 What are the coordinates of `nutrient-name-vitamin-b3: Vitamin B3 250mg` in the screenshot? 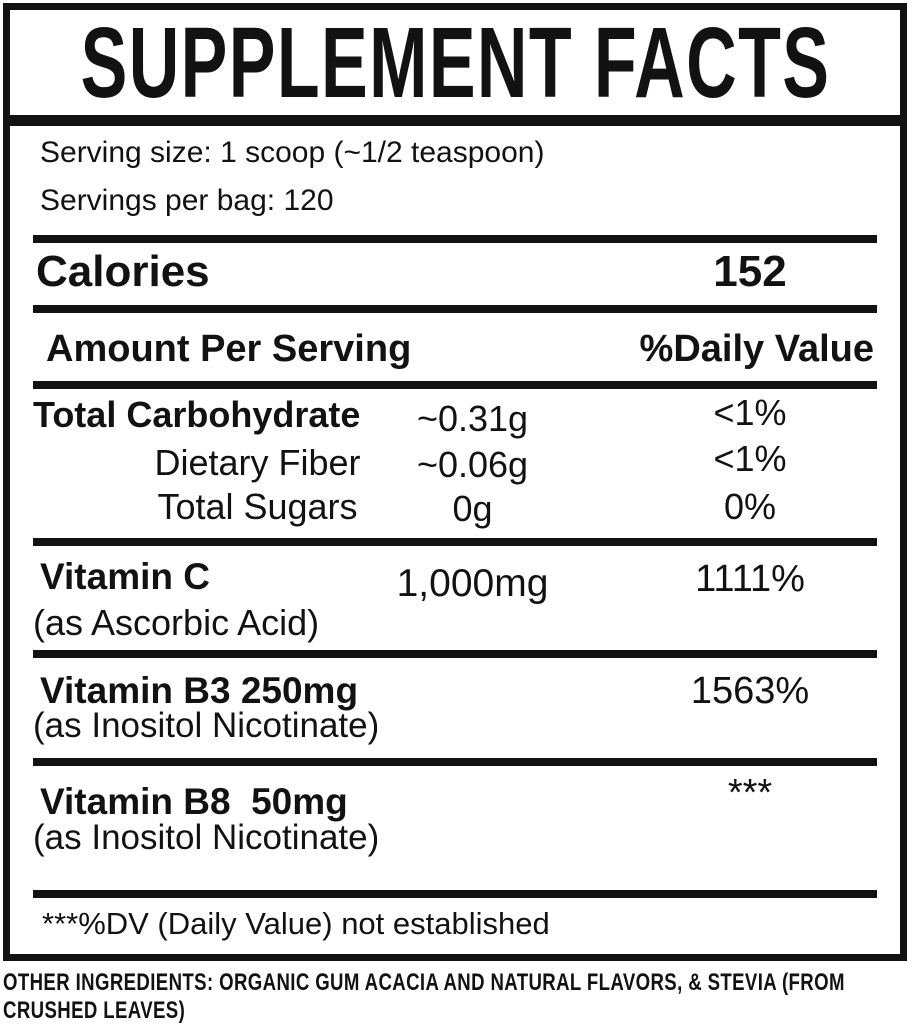 It's located at (199, 690).